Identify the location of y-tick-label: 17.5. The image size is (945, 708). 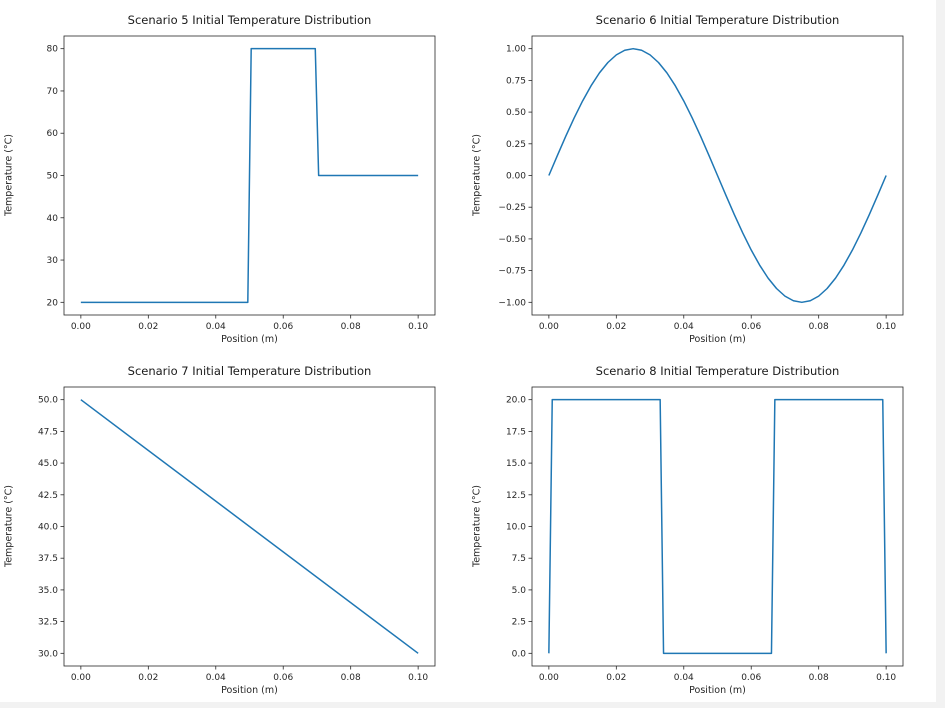
(516, 432).